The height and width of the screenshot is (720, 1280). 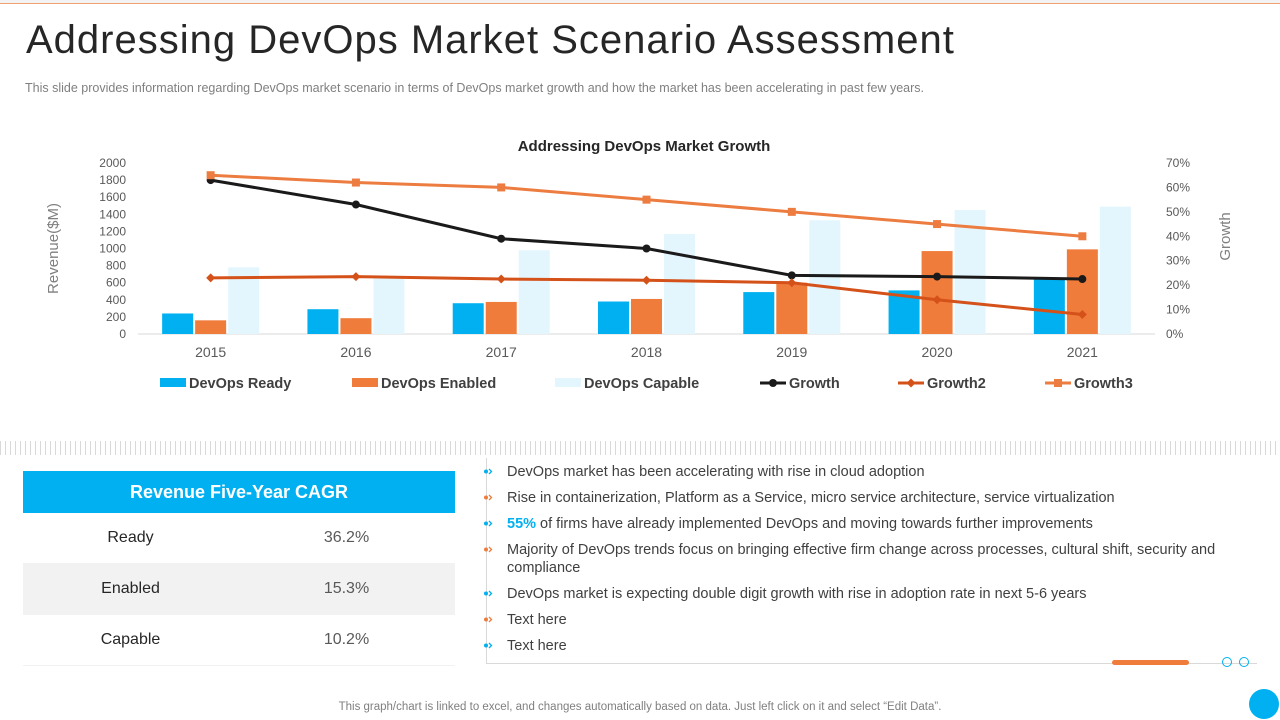 What do you see at coordinates (1178, 212) in the screenshot?
I see `y2-tick-label: 50%` at bounding box center [1178, 212].